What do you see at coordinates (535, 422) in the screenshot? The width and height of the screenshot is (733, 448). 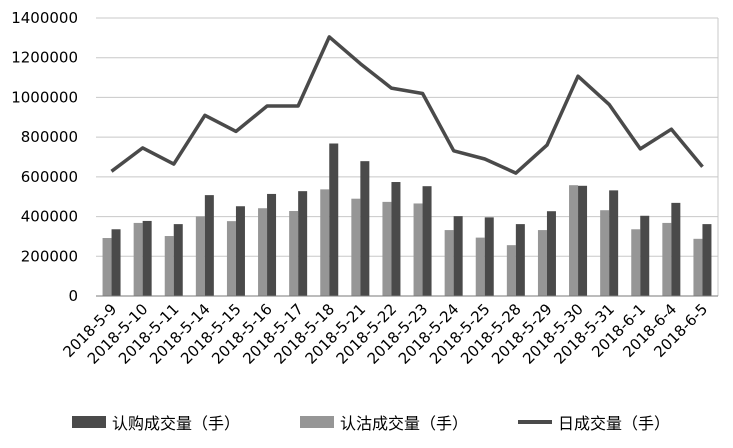 I see `legend-swatch-total` at bounding box center [535, 422].